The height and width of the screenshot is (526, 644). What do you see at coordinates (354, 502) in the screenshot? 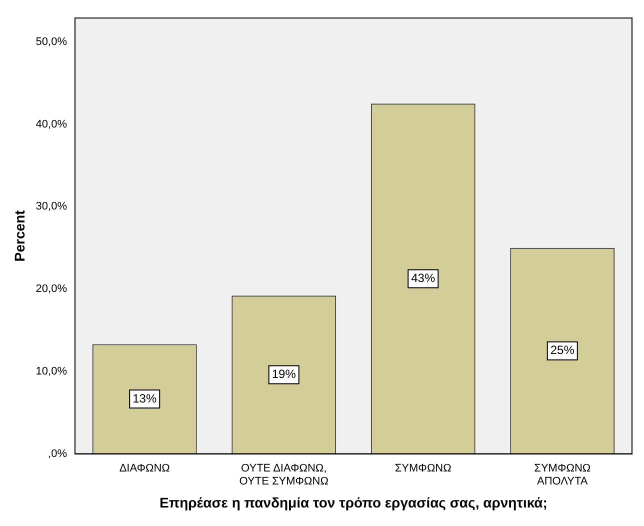
I see `x-axis-title: Επηρέασε η πανδημία τον τρόπο εργασίας σας, αρνητικά;` at bounding box center [354, 502].